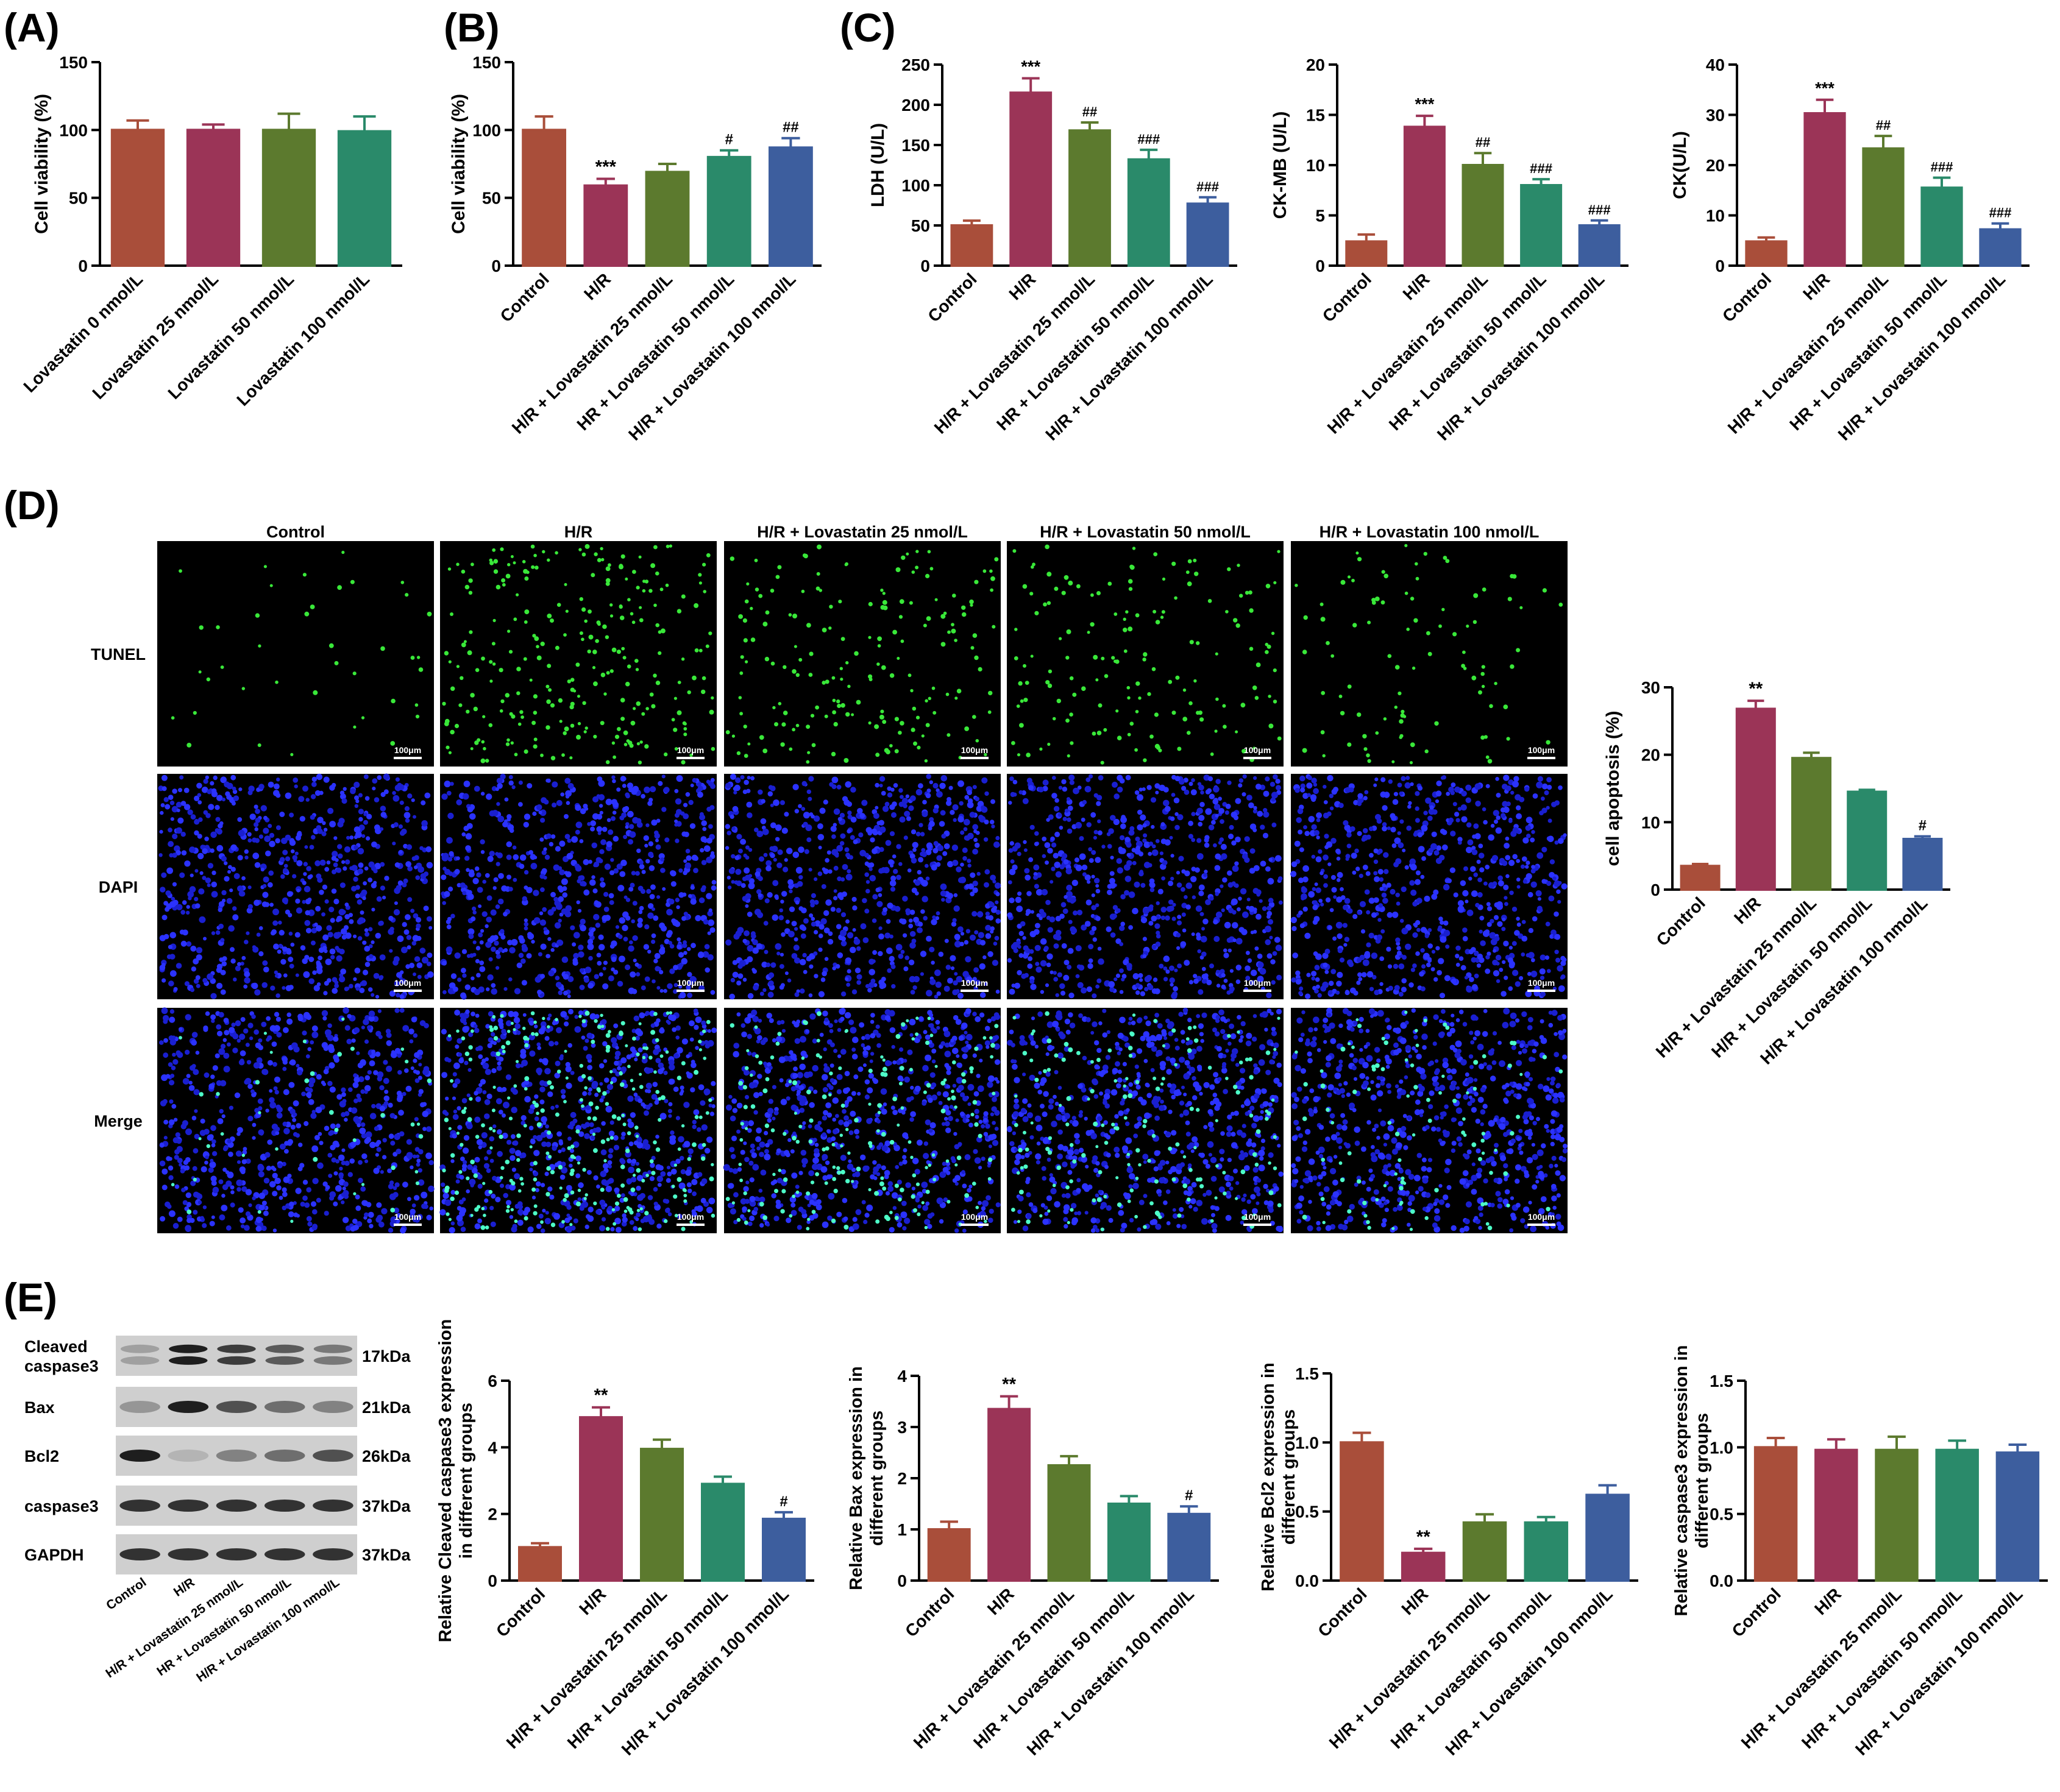 Image resolution: width=2060 pixels, height=1792 pixels. What do you see at coordinates (1721, 1448) in the screenshot?
I see `y-tick-label: 1.0` at bounding box center [1721, 1448].